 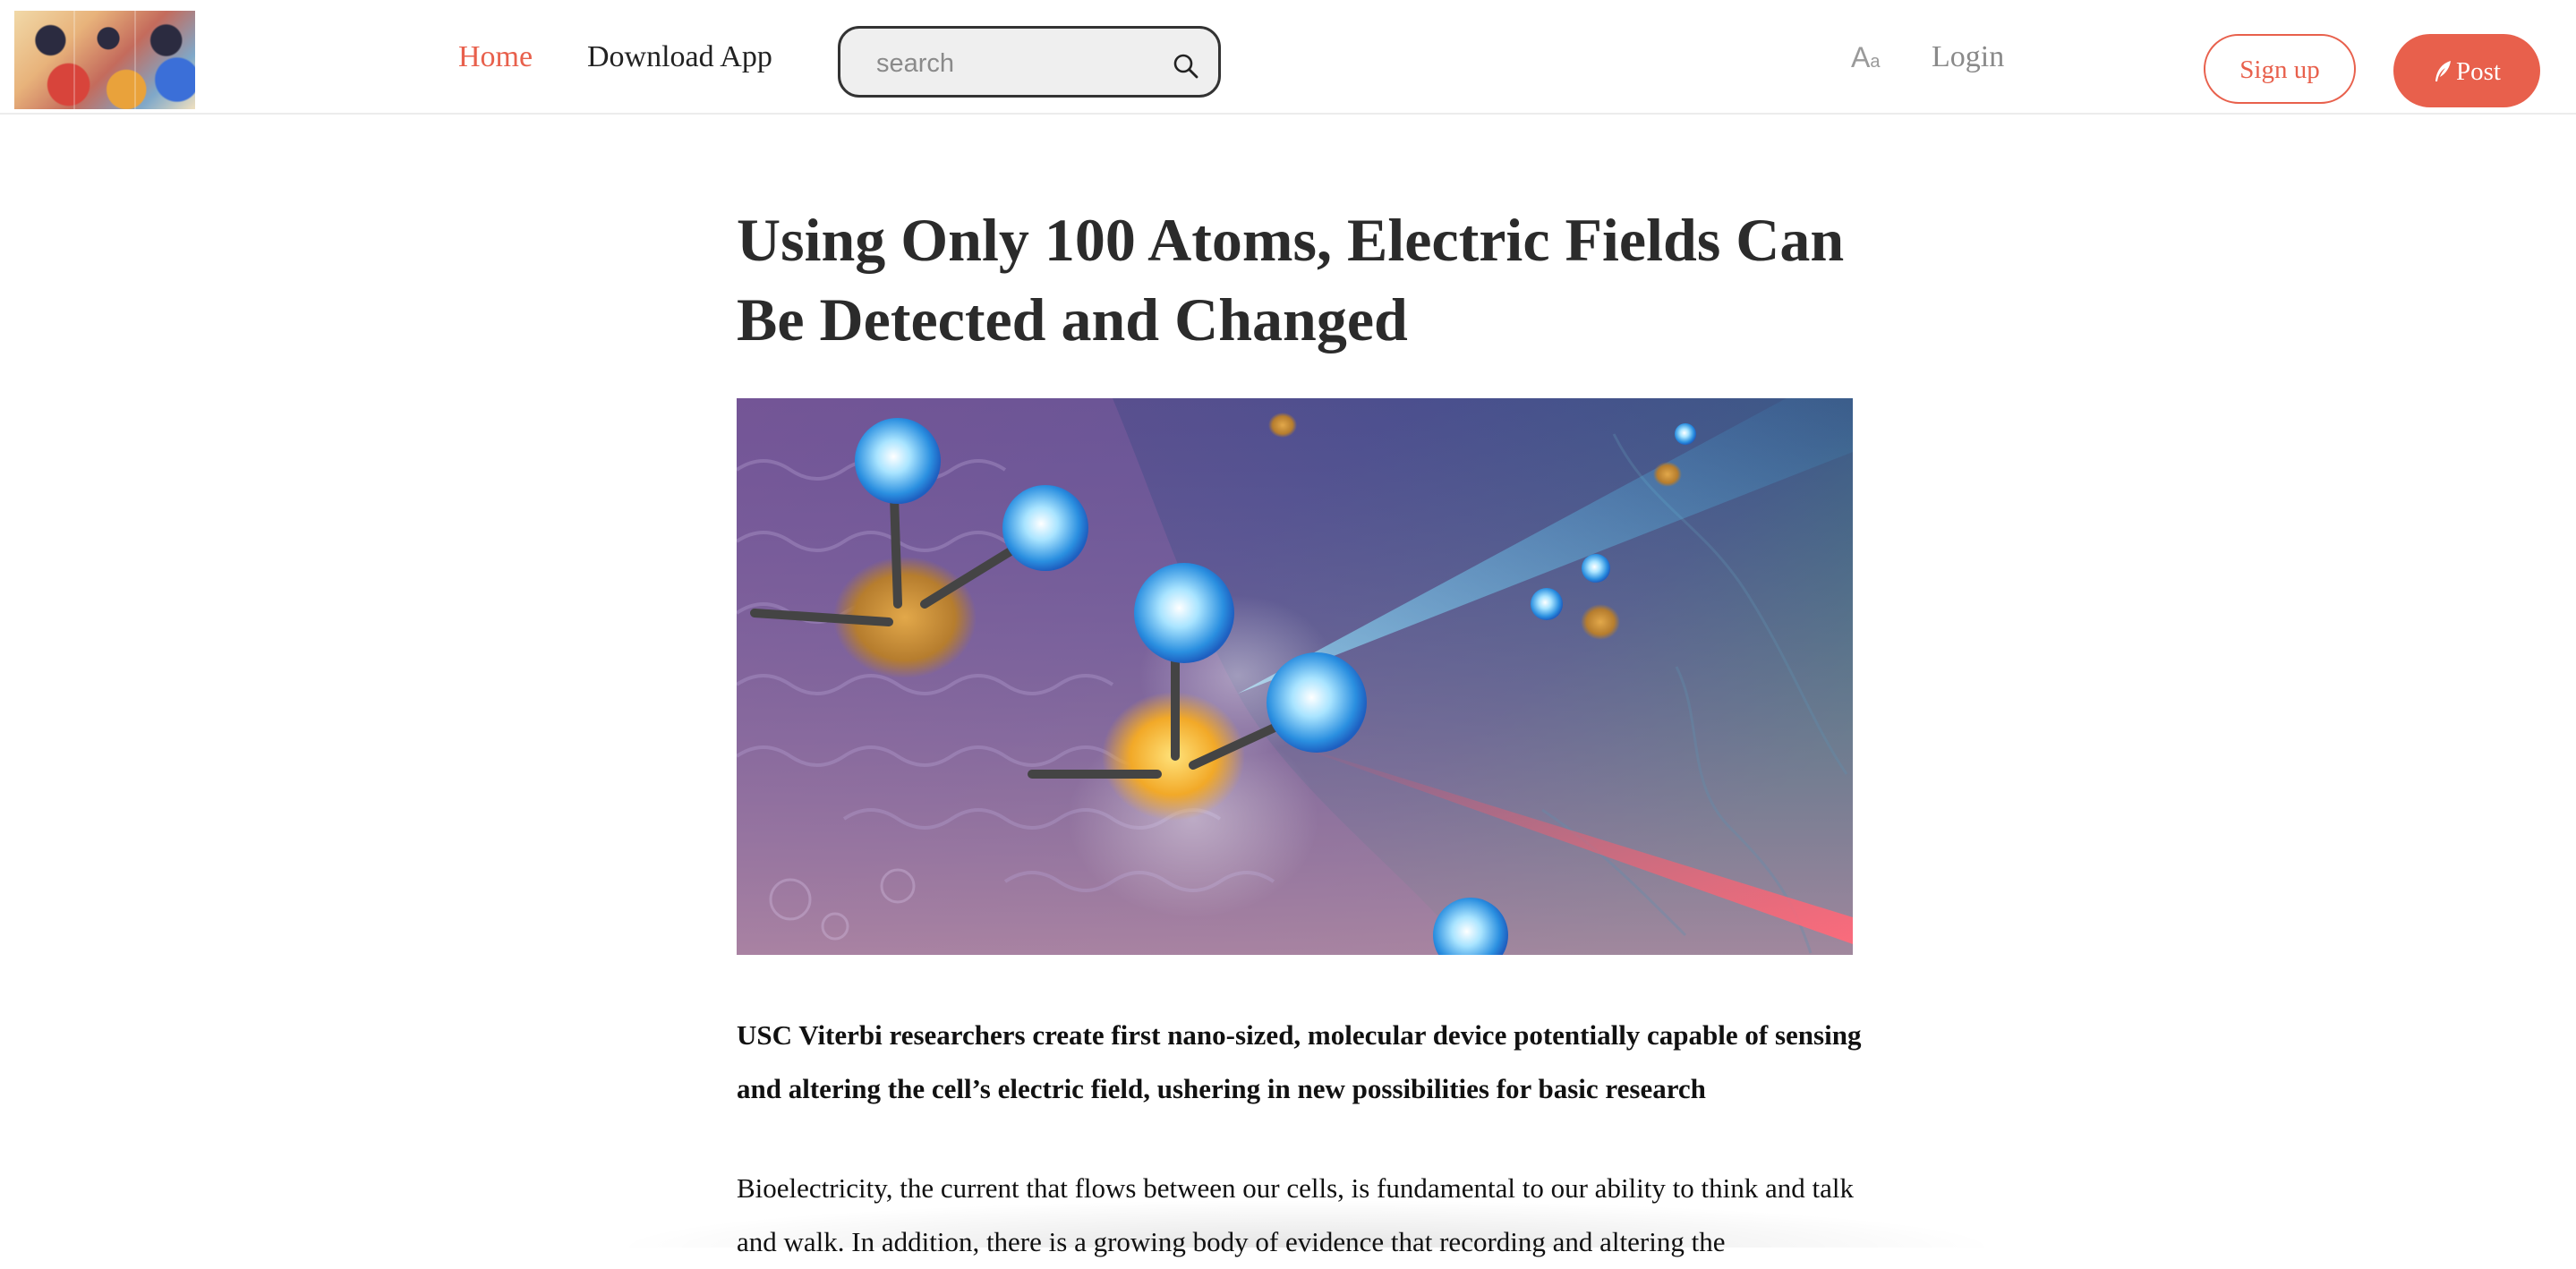 I want to click on search-box, so click(x=1029, y=62).